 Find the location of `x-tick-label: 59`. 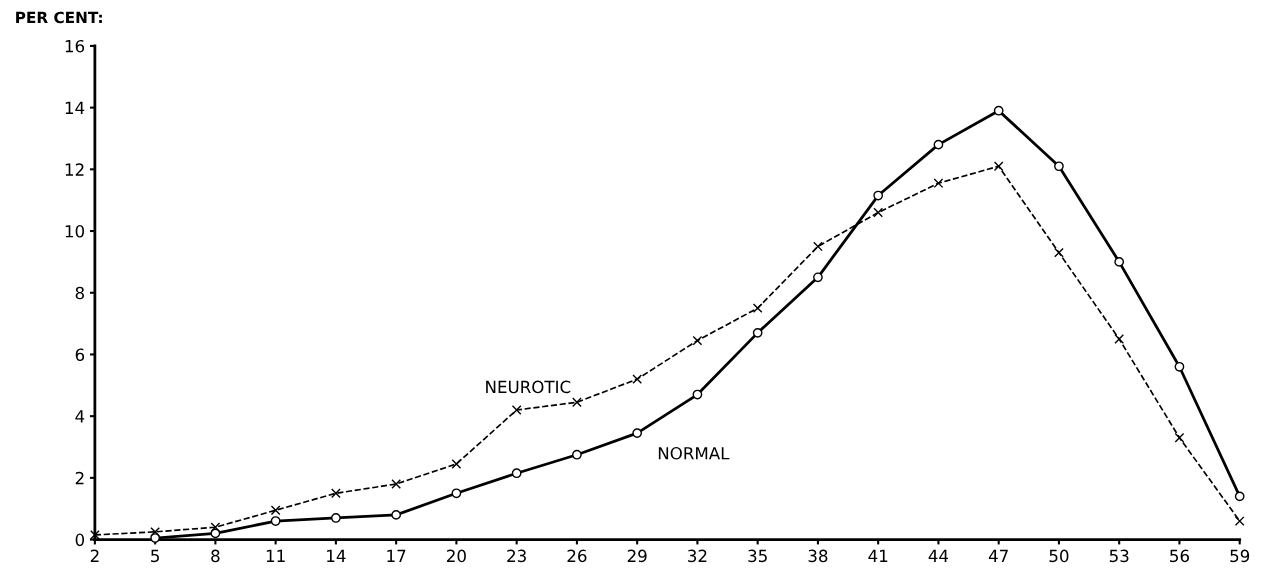

x-tick-label: 59 is located at coordinates (1240, 556).